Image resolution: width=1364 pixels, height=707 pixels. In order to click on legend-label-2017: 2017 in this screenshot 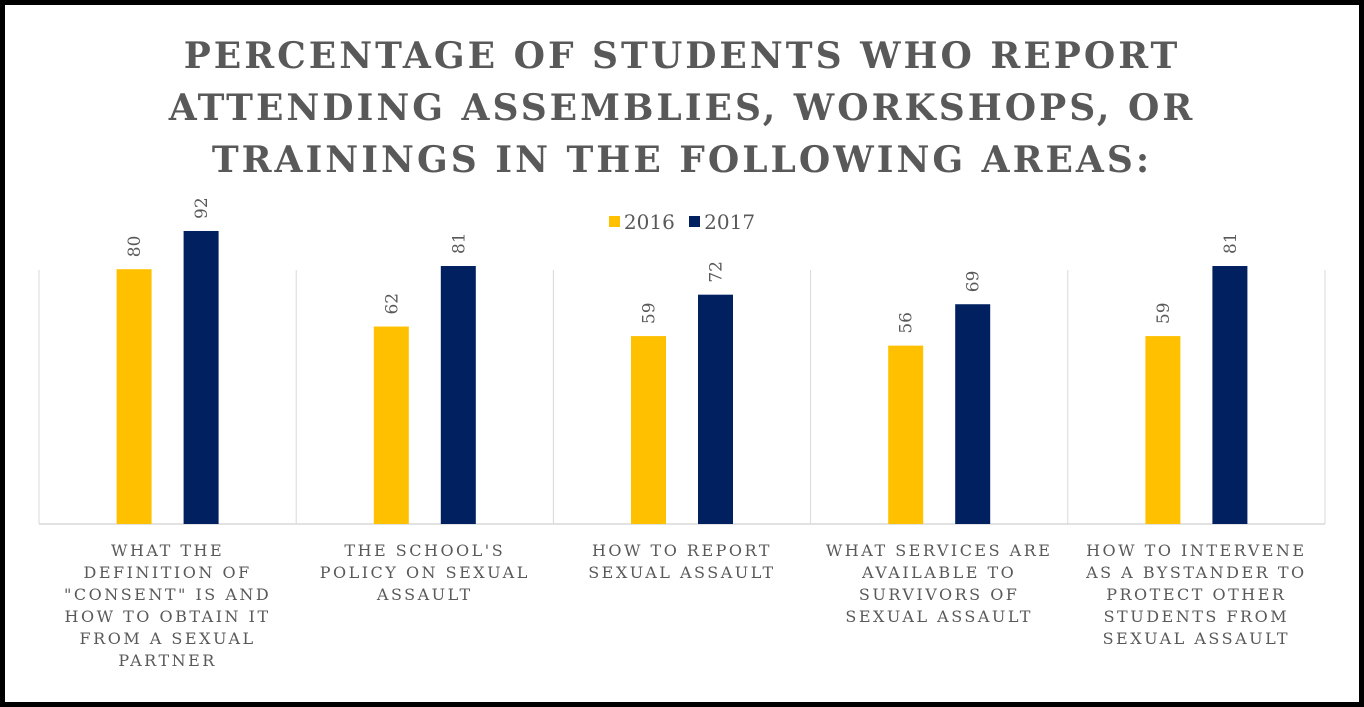, I will do `click(730, 221)`.